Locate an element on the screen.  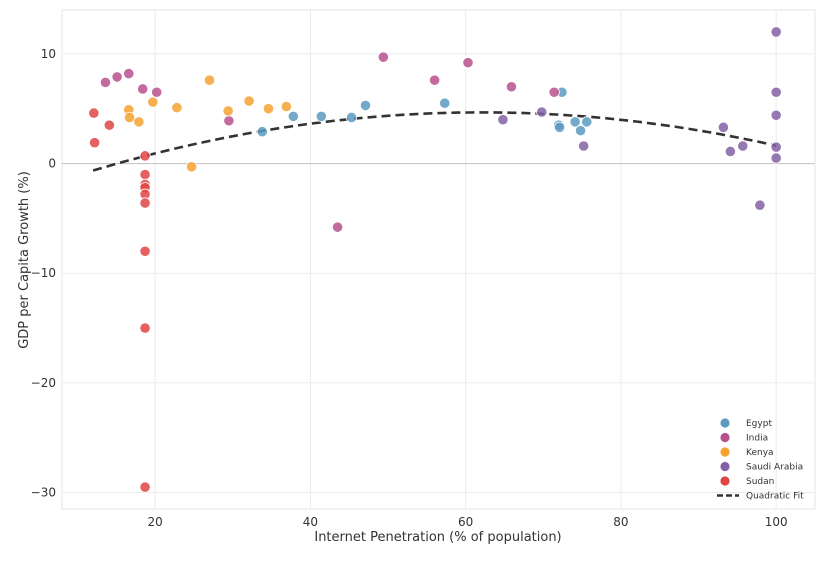
legend-item: Quadratic Fit is located at coordinates (760, 497).